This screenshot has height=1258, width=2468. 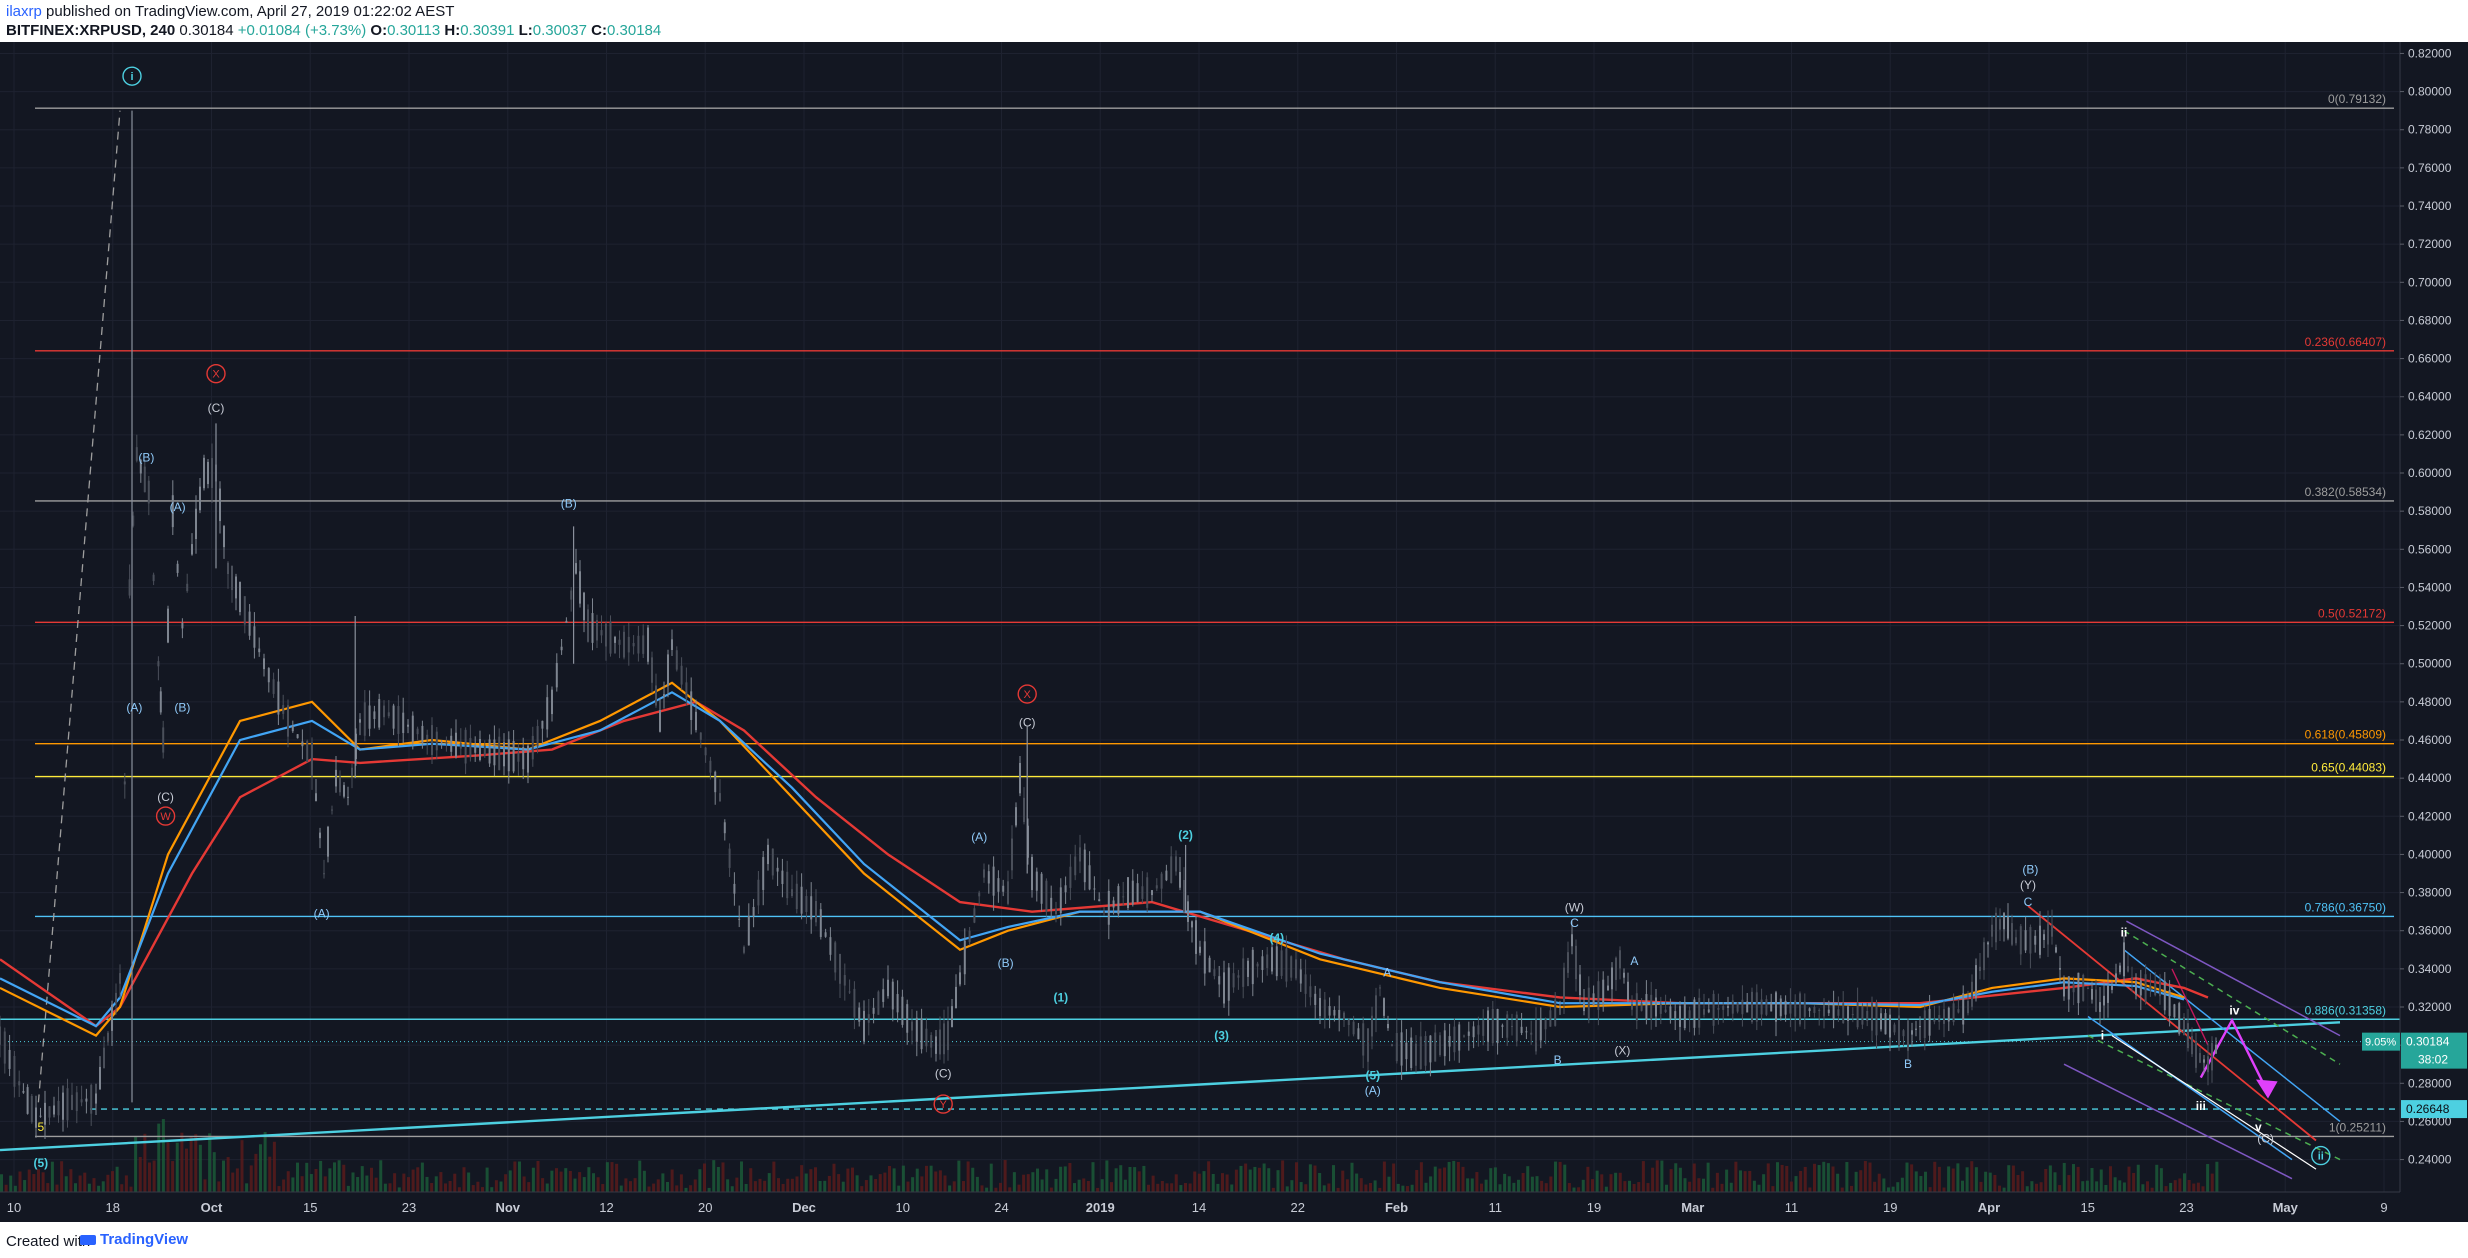 What do you see at coordinates (134, 1239) in the screenshot?
I see `tradingview-logo: TradingView` at bounding box center [134, 1239].